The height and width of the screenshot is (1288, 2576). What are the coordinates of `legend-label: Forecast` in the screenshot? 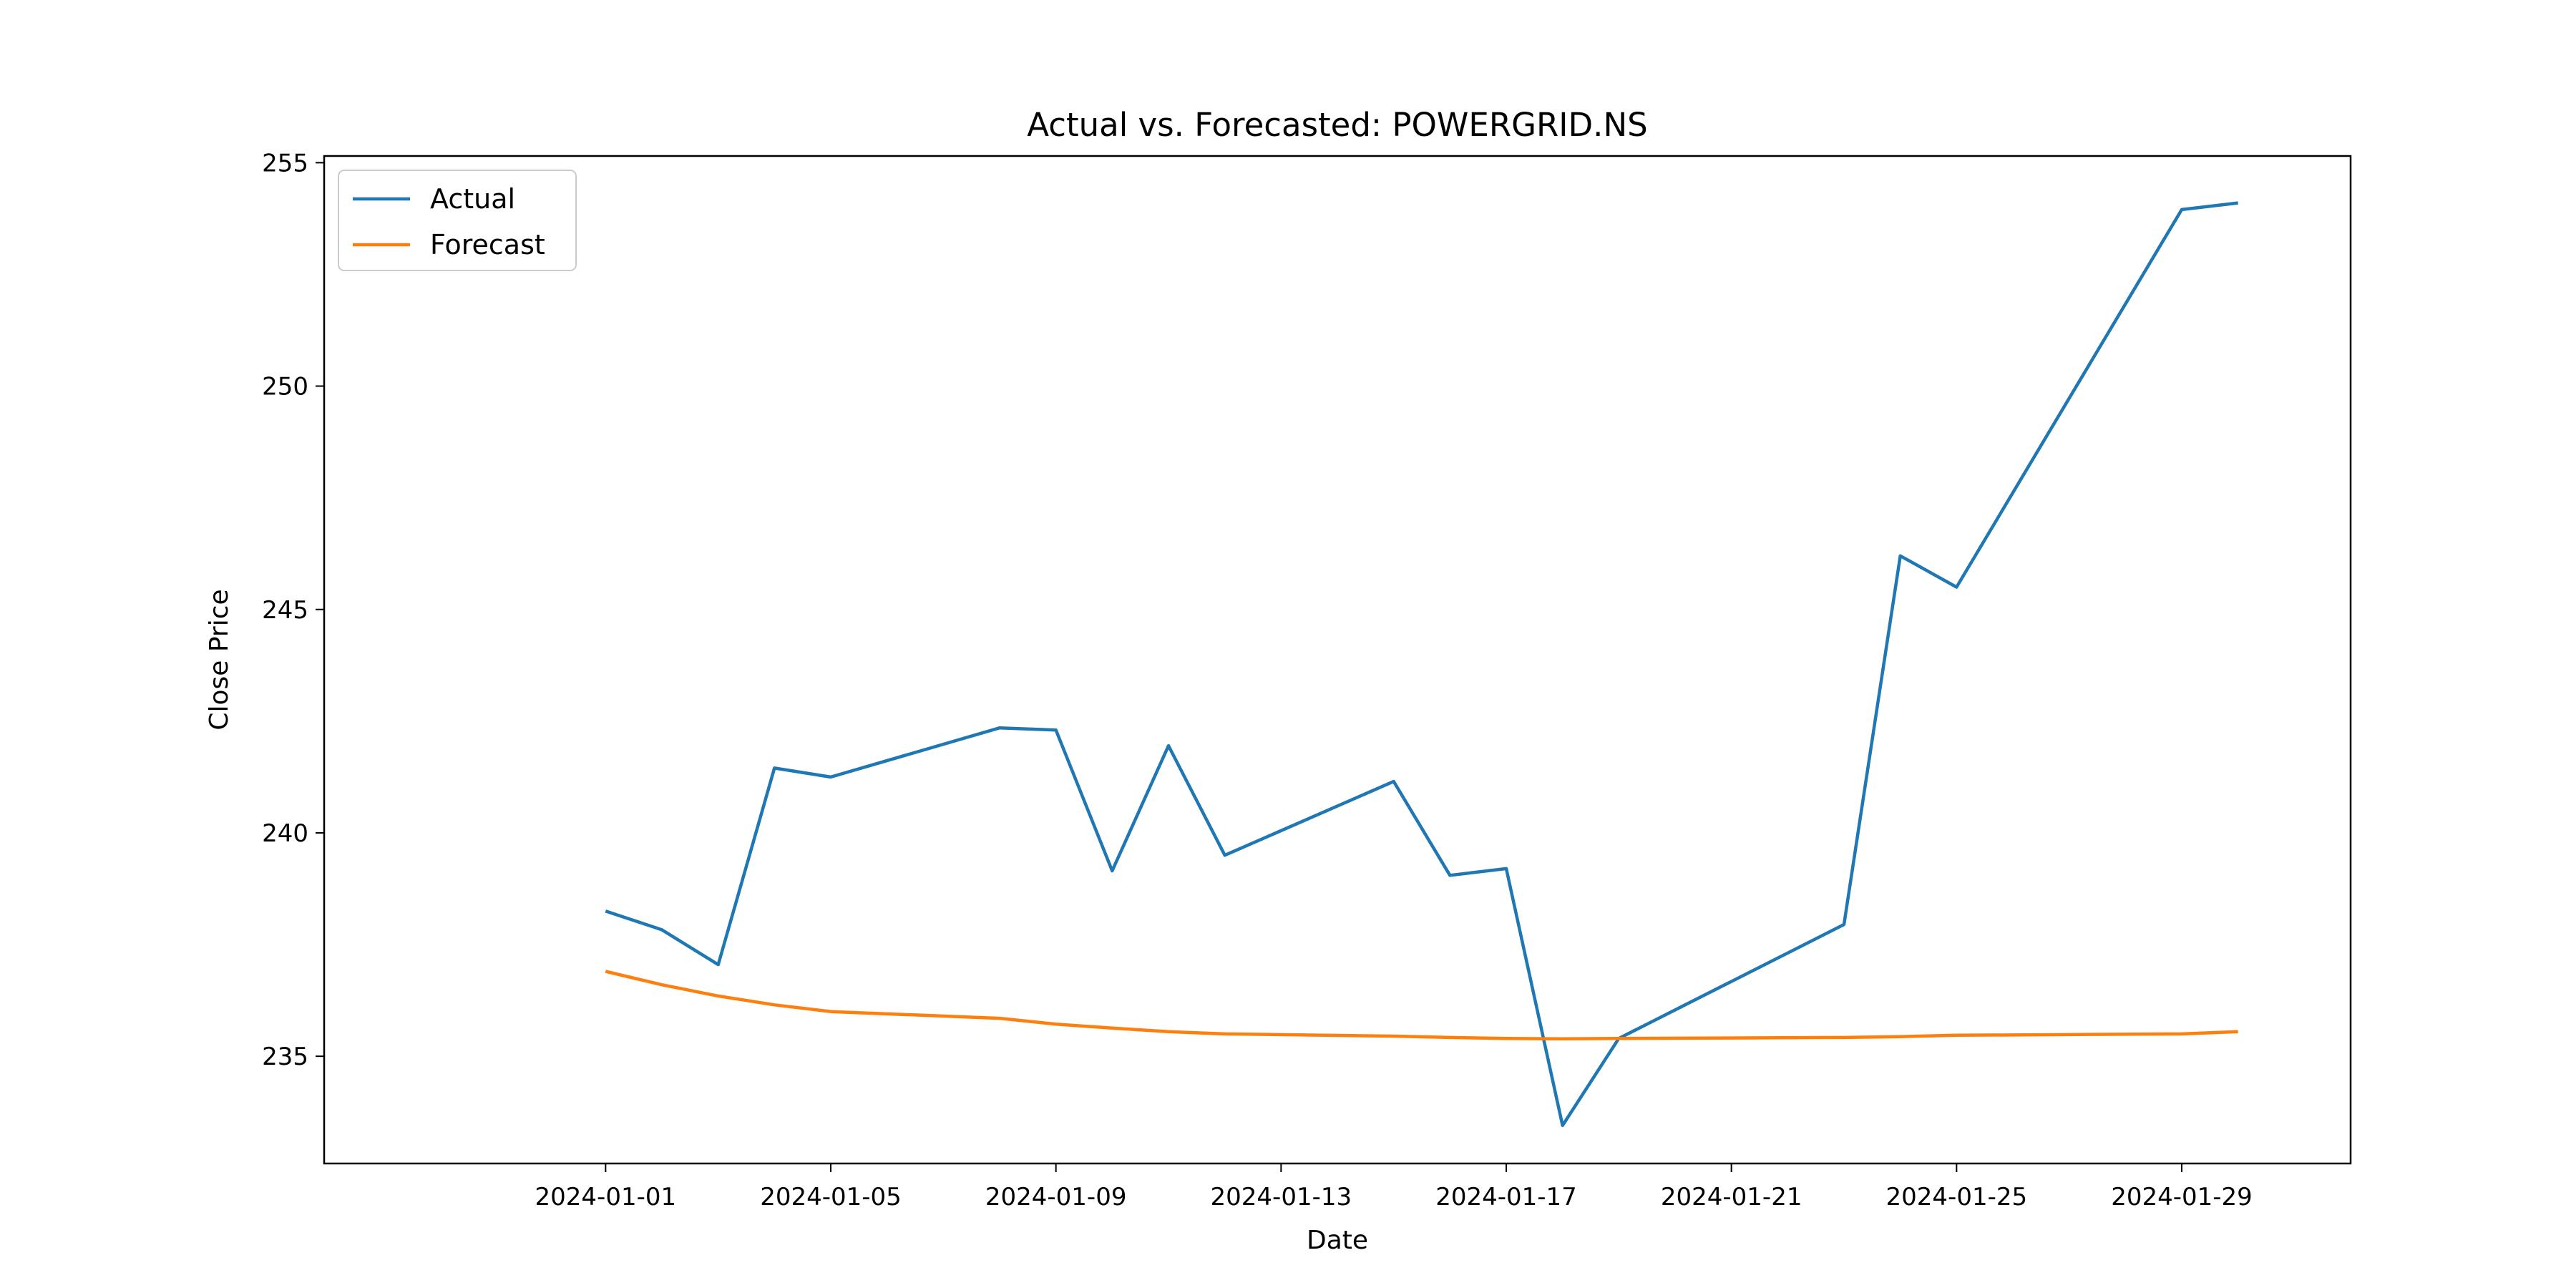 It's located at (487, 244).